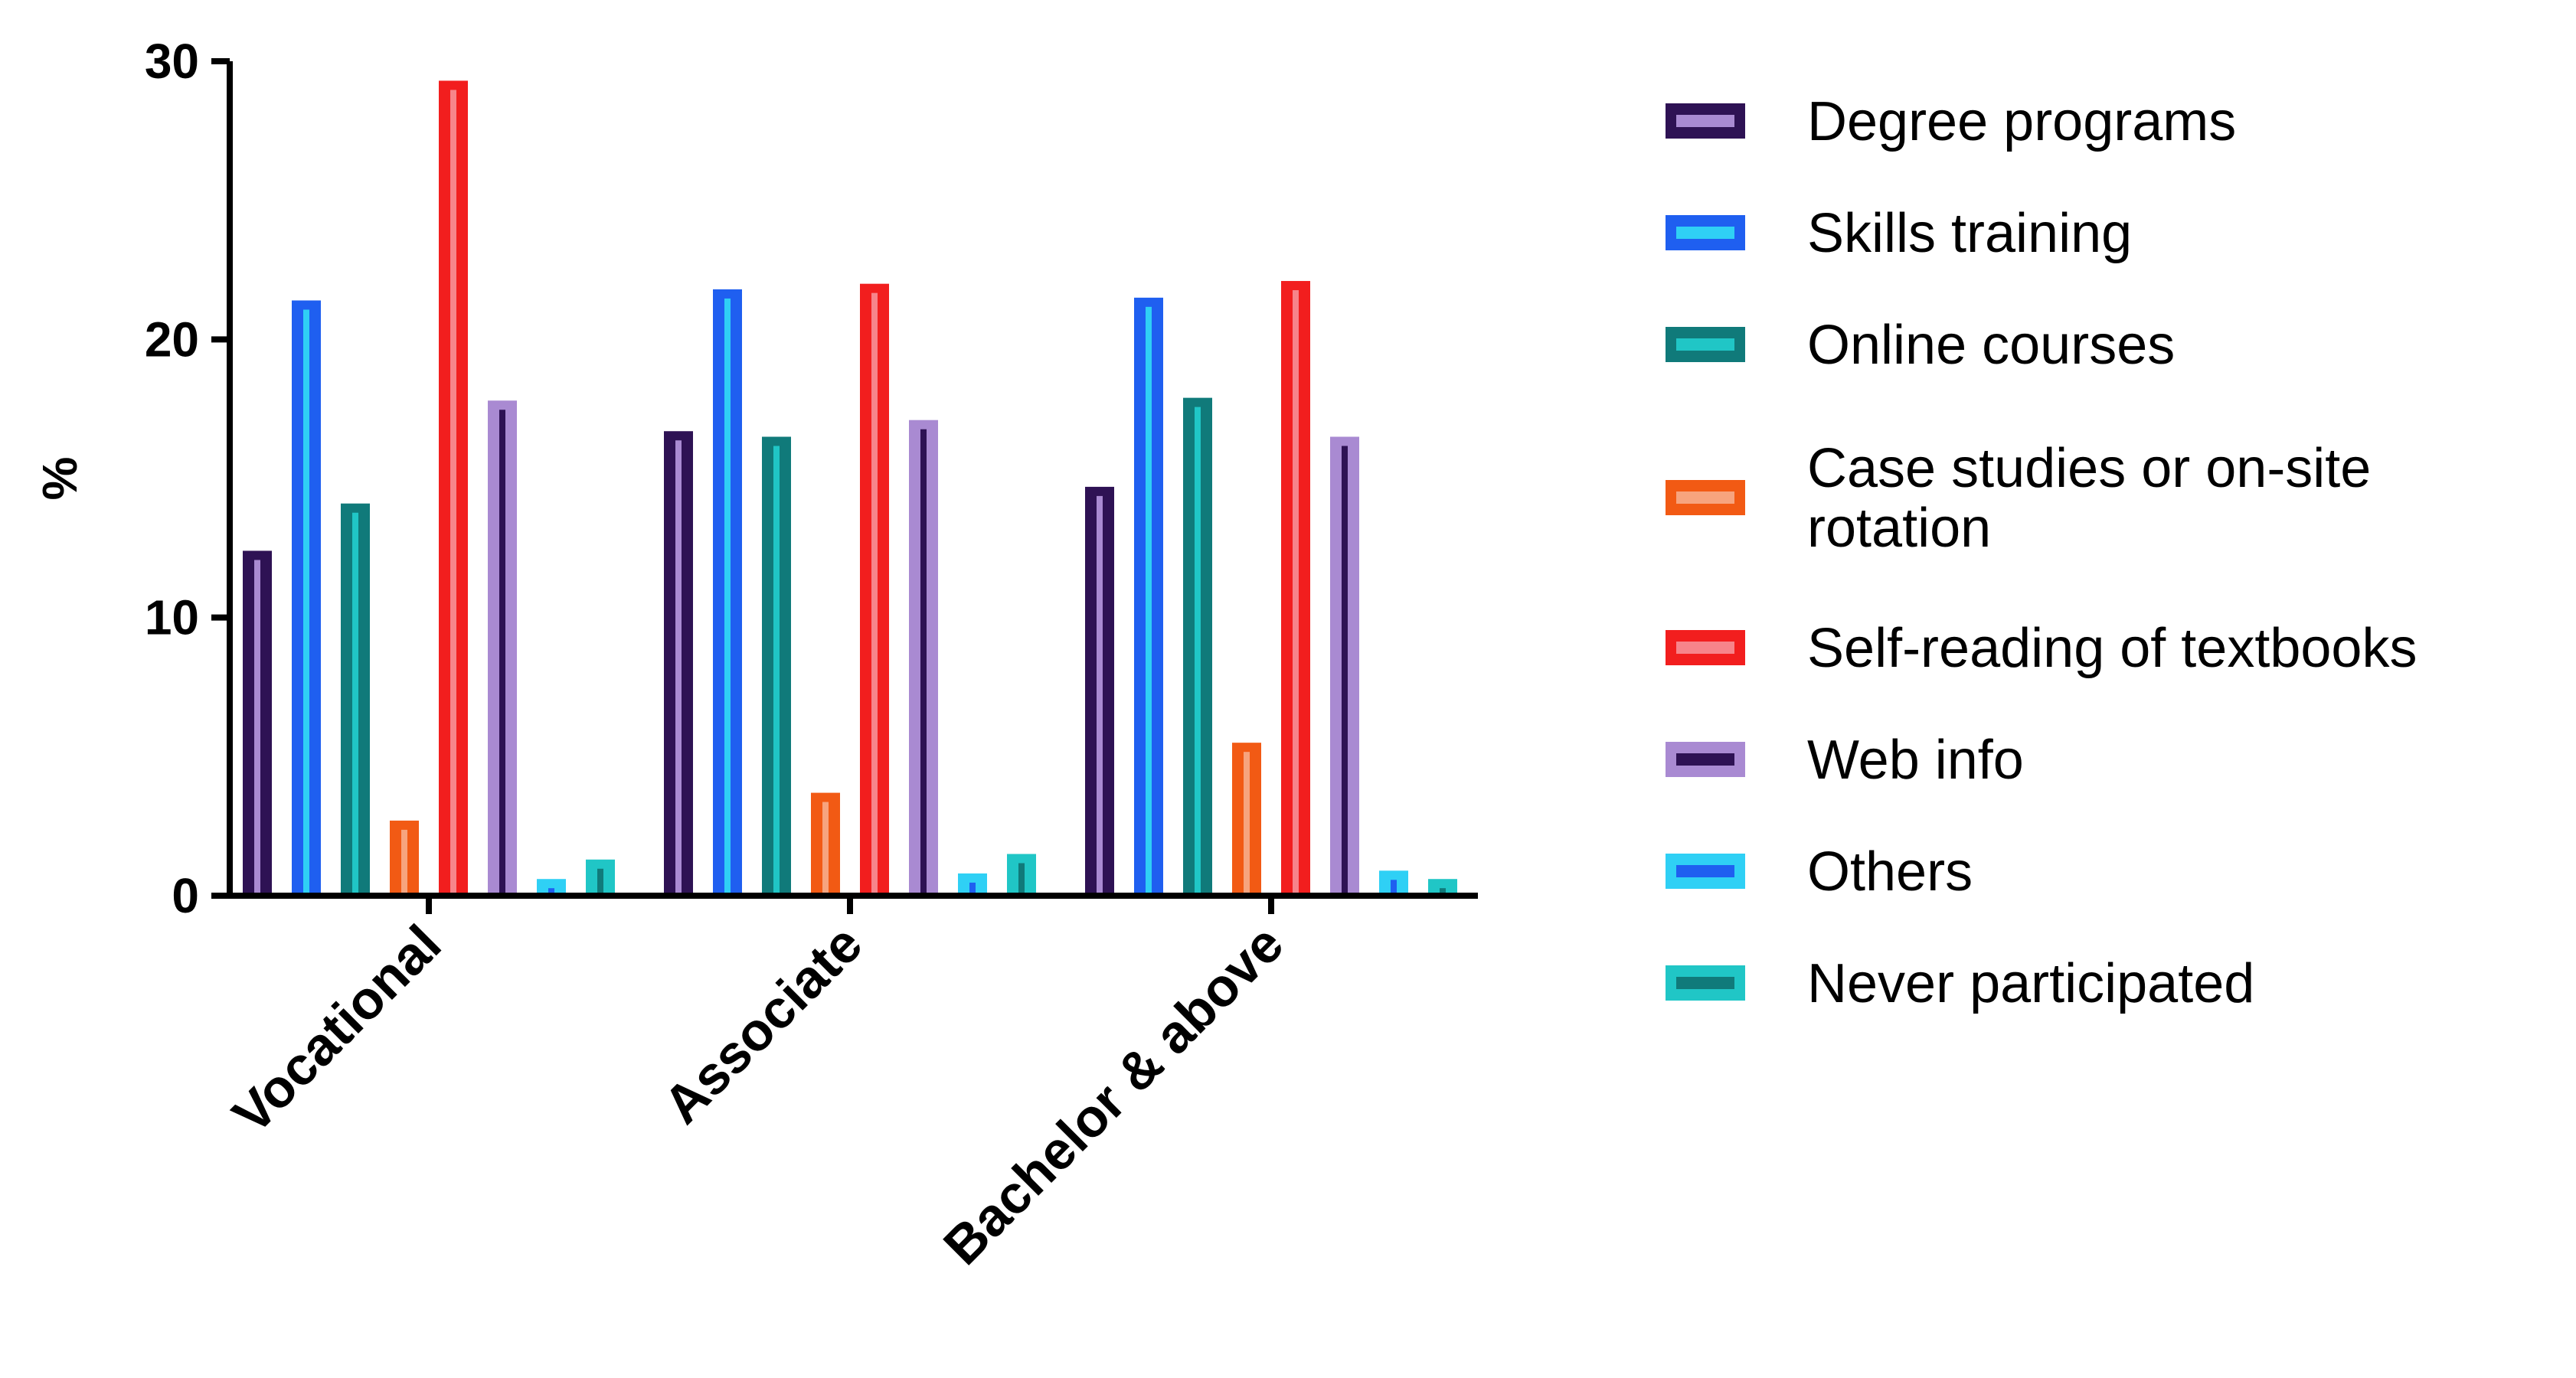 This screenshot has height=1378, width=2576. I want to click on bar-case-studies-or-on-site-rotation-vocational, so click(404, 858).